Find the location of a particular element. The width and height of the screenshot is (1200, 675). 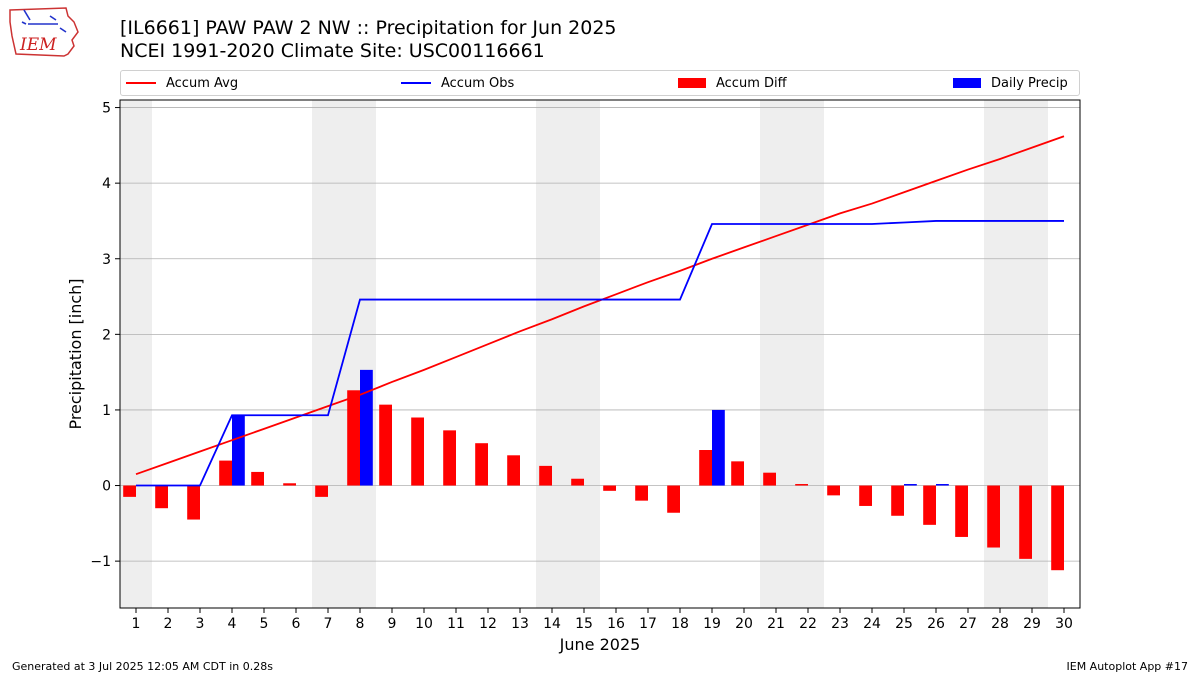

legend-label-accum-obs: Accum Obs is located at coordinates (478, 83).